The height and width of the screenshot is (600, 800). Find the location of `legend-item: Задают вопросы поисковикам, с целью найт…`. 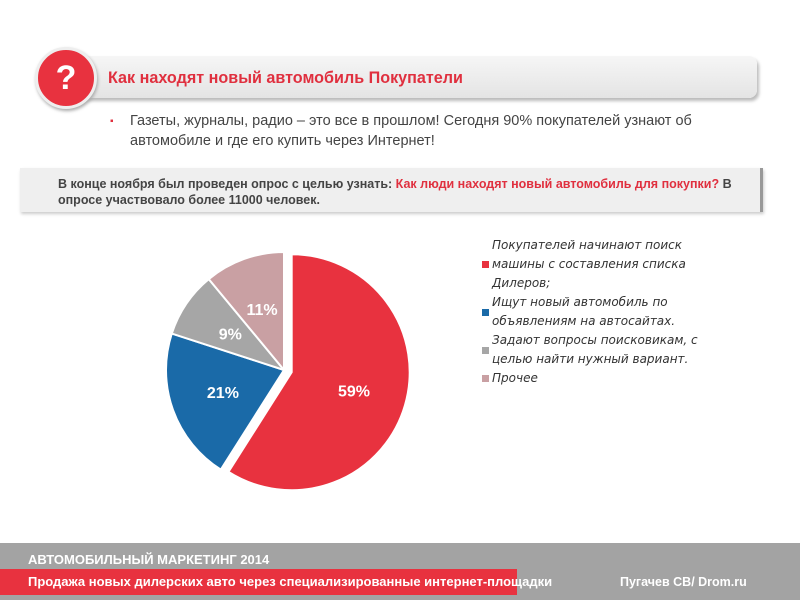

legend-item: Задают вопросы поисковикам, с целью найт… is located at coordinates (602, 350).